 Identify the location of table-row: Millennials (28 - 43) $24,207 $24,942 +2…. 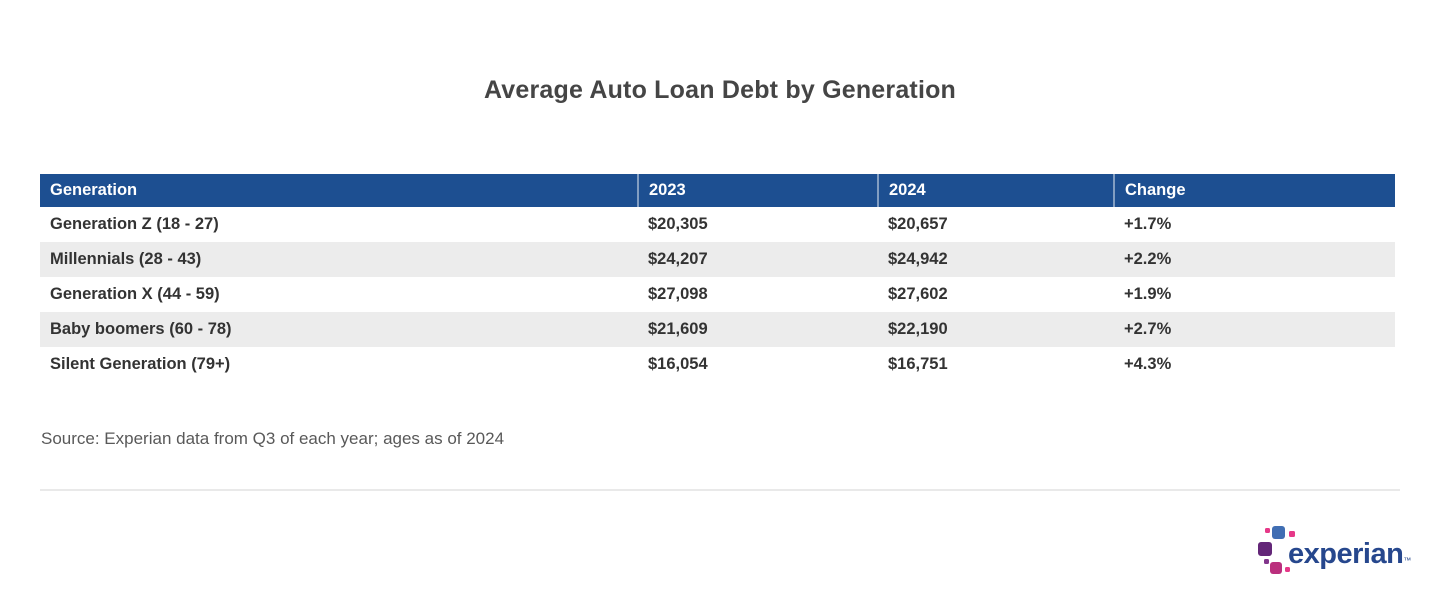
(717, 259).